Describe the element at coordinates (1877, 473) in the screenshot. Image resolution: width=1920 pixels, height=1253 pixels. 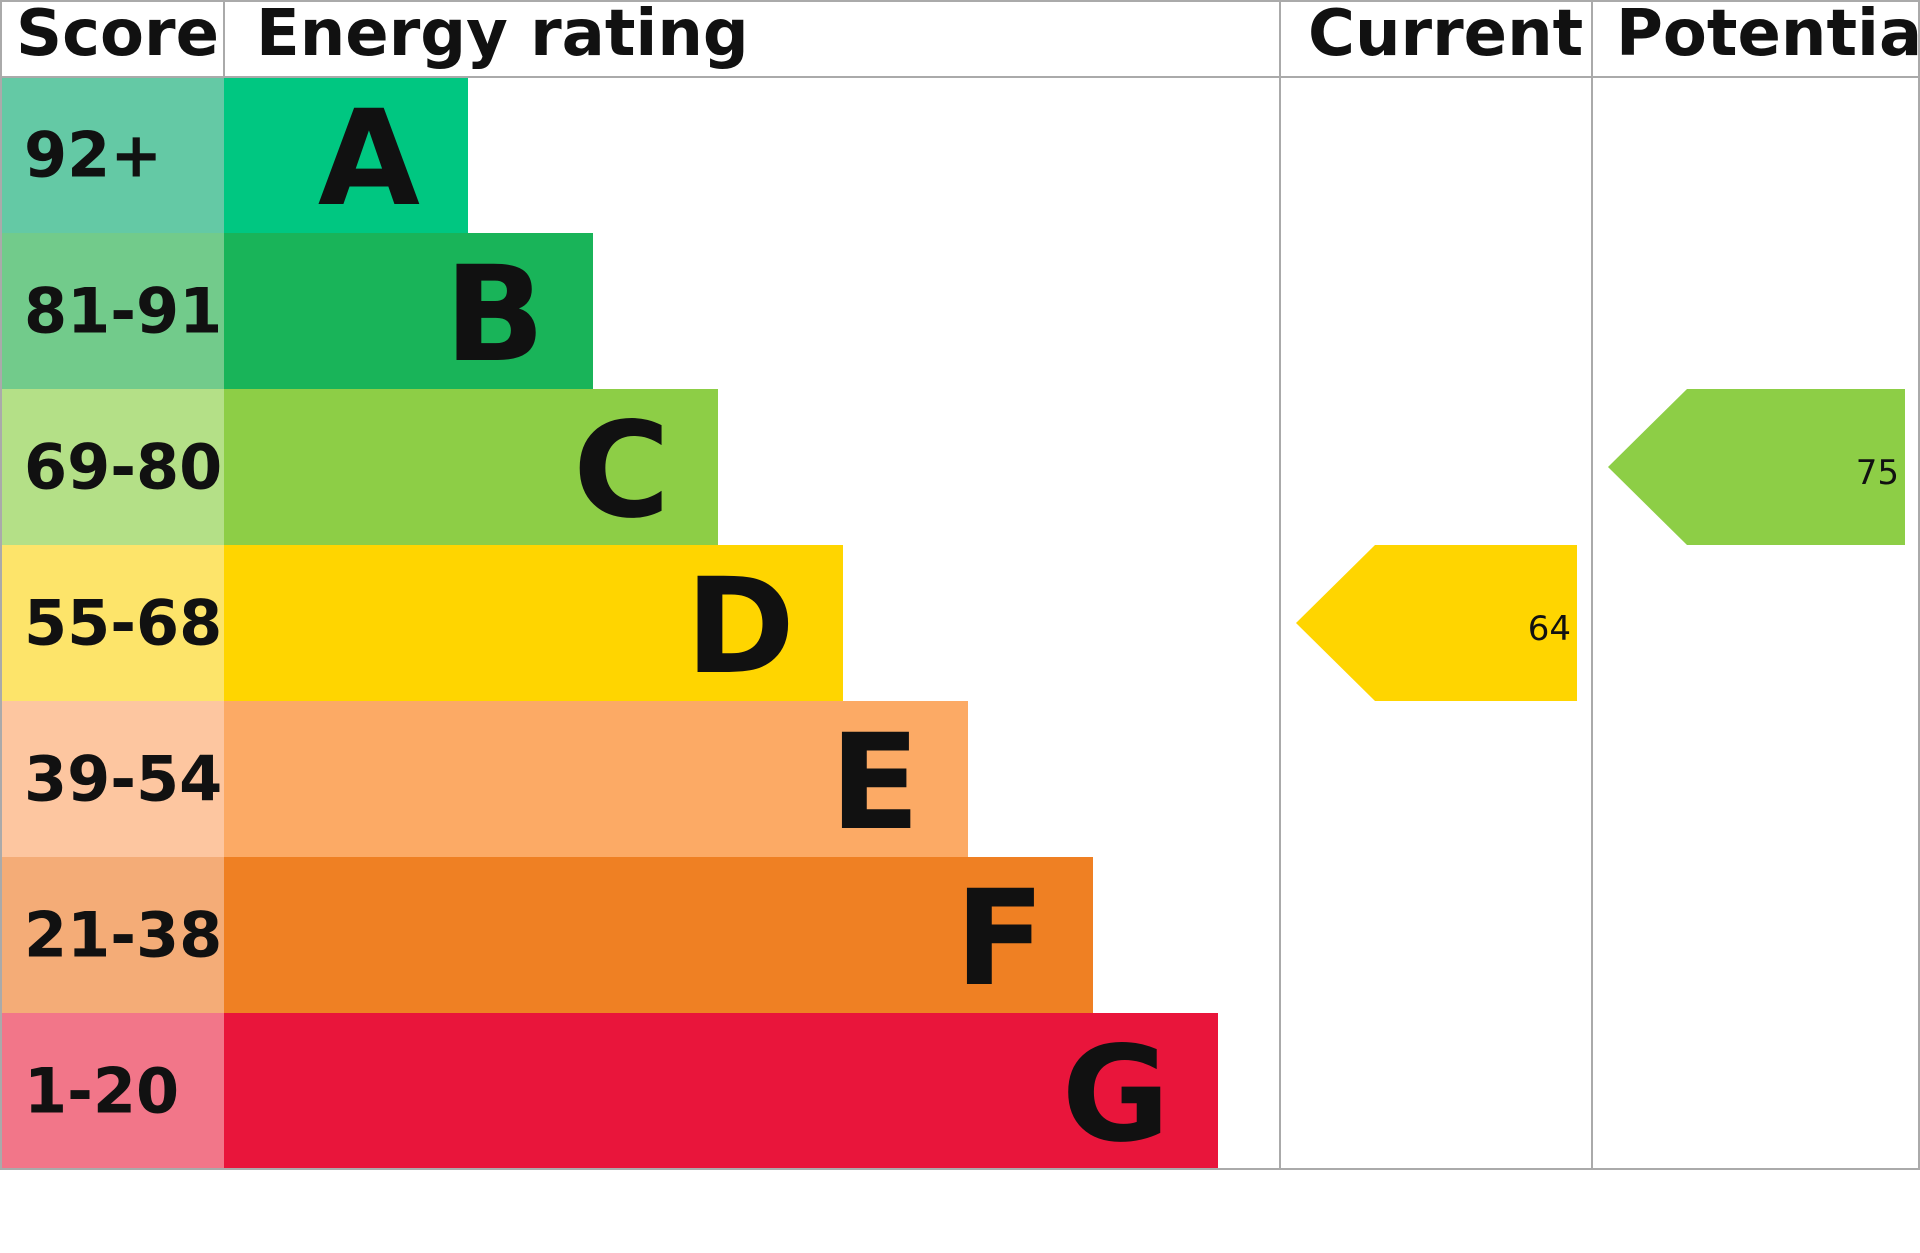
I see `potential-value: 75` at that location.